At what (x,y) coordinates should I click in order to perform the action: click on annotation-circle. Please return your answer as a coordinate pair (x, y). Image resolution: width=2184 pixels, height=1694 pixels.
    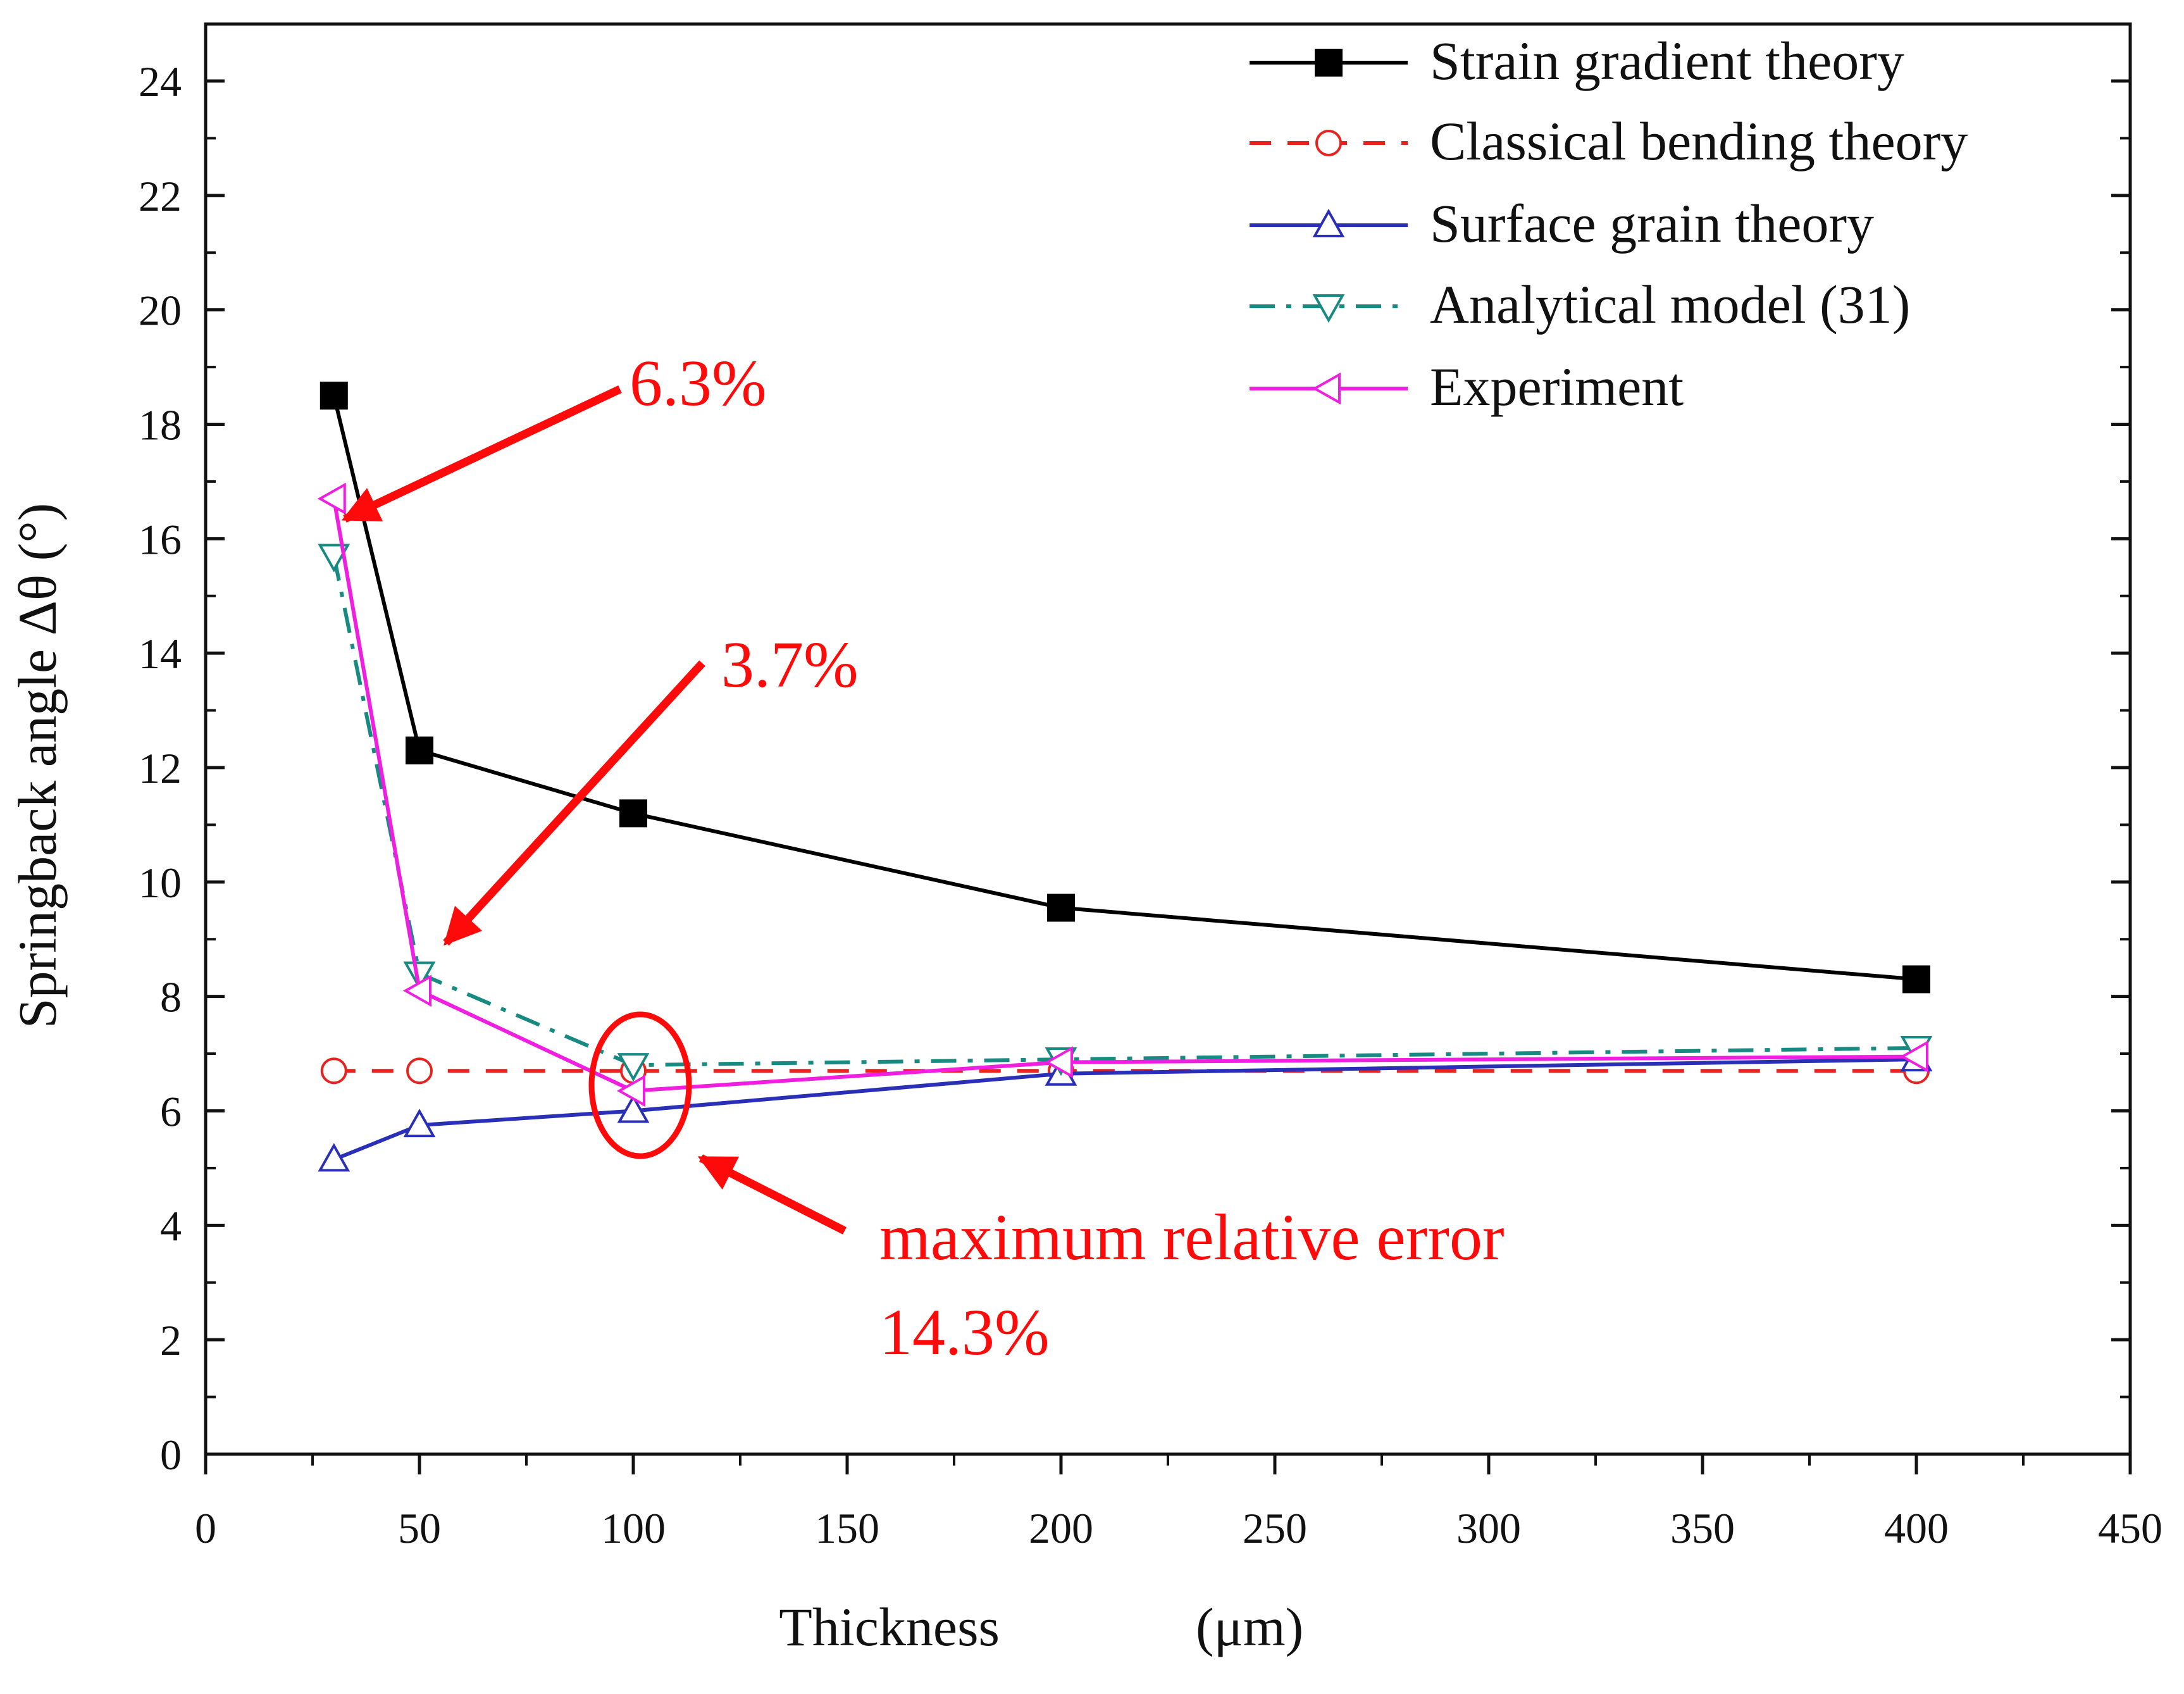
    Looking at the image, I should click on (640, 1085).